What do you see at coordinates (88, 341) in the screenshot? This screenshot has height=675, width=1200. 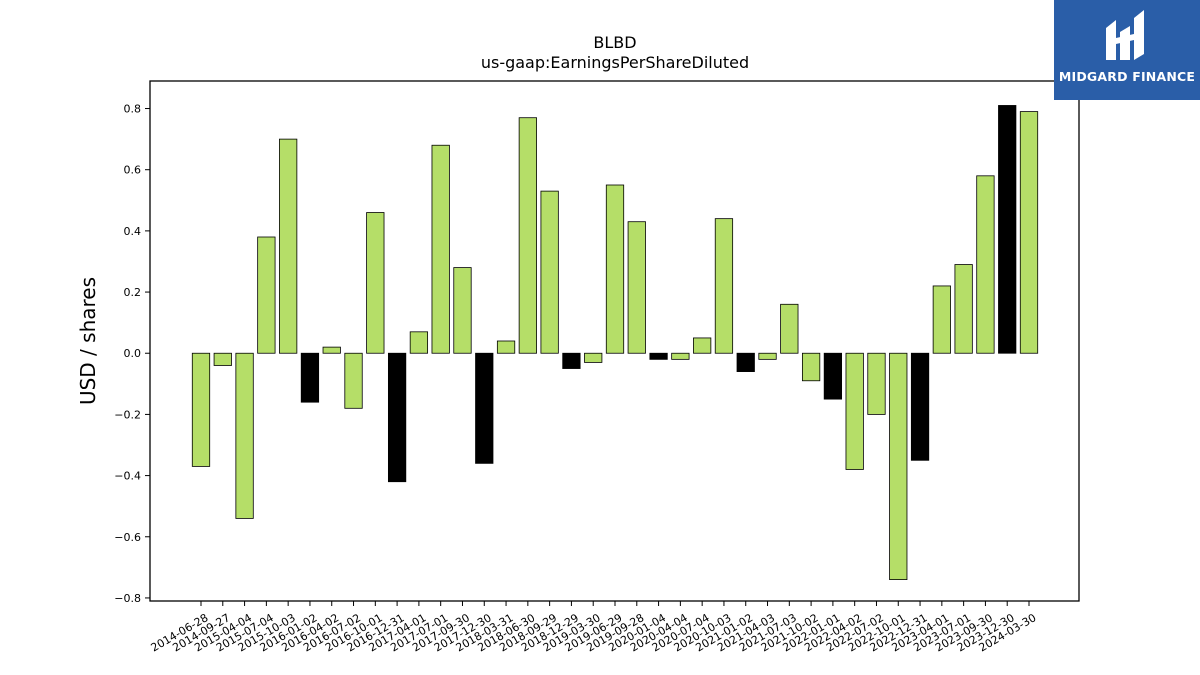 I see `y-axis-label: USD / shares` at bounding box center [88, 341].